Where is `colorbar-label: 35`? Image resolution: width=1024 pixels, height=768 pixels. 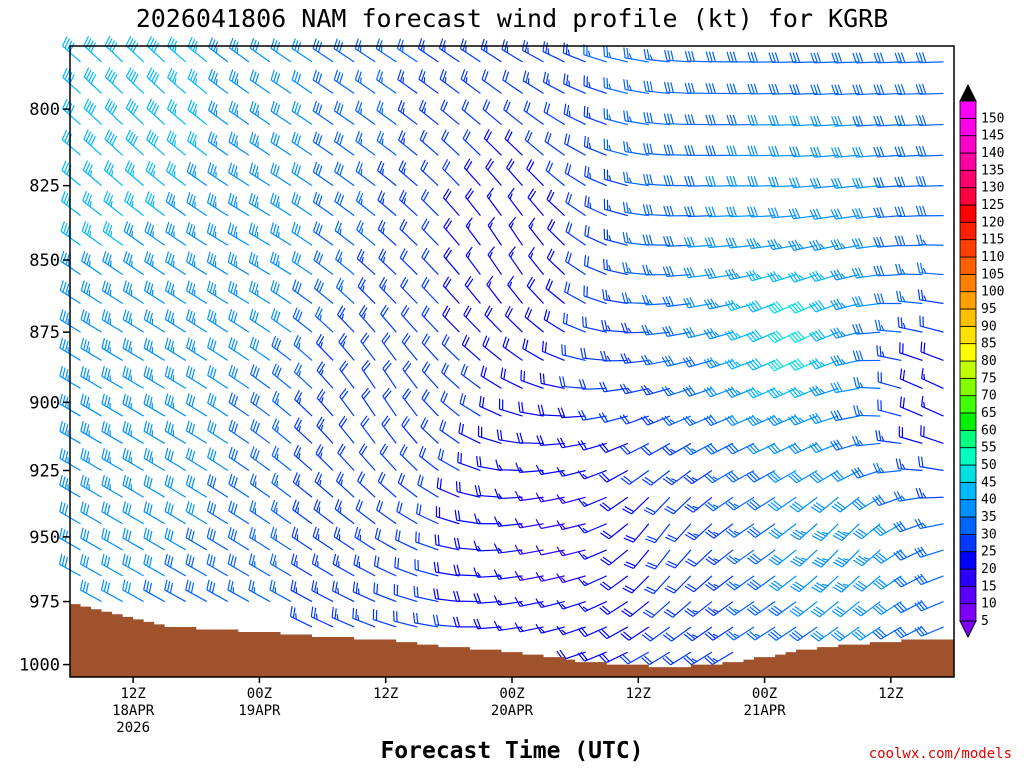
colorbar-label: 35 is located at coordinates (989, 517).